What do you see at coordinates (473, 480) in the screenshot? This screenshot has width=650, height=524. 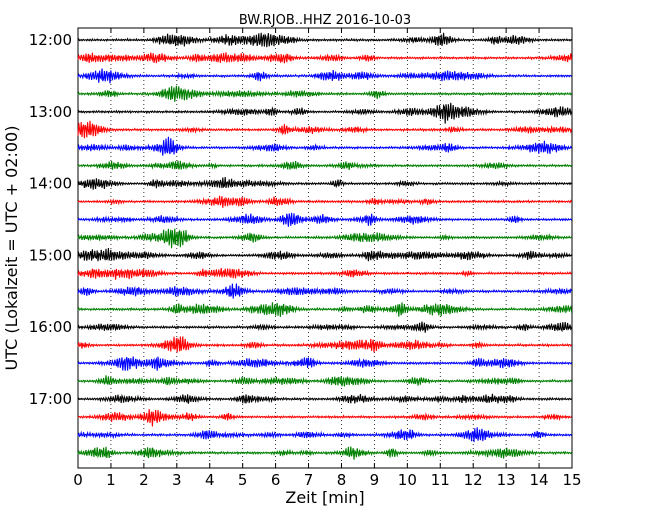 I see `x-tick-label: 12` at bounding box center [473, 480].